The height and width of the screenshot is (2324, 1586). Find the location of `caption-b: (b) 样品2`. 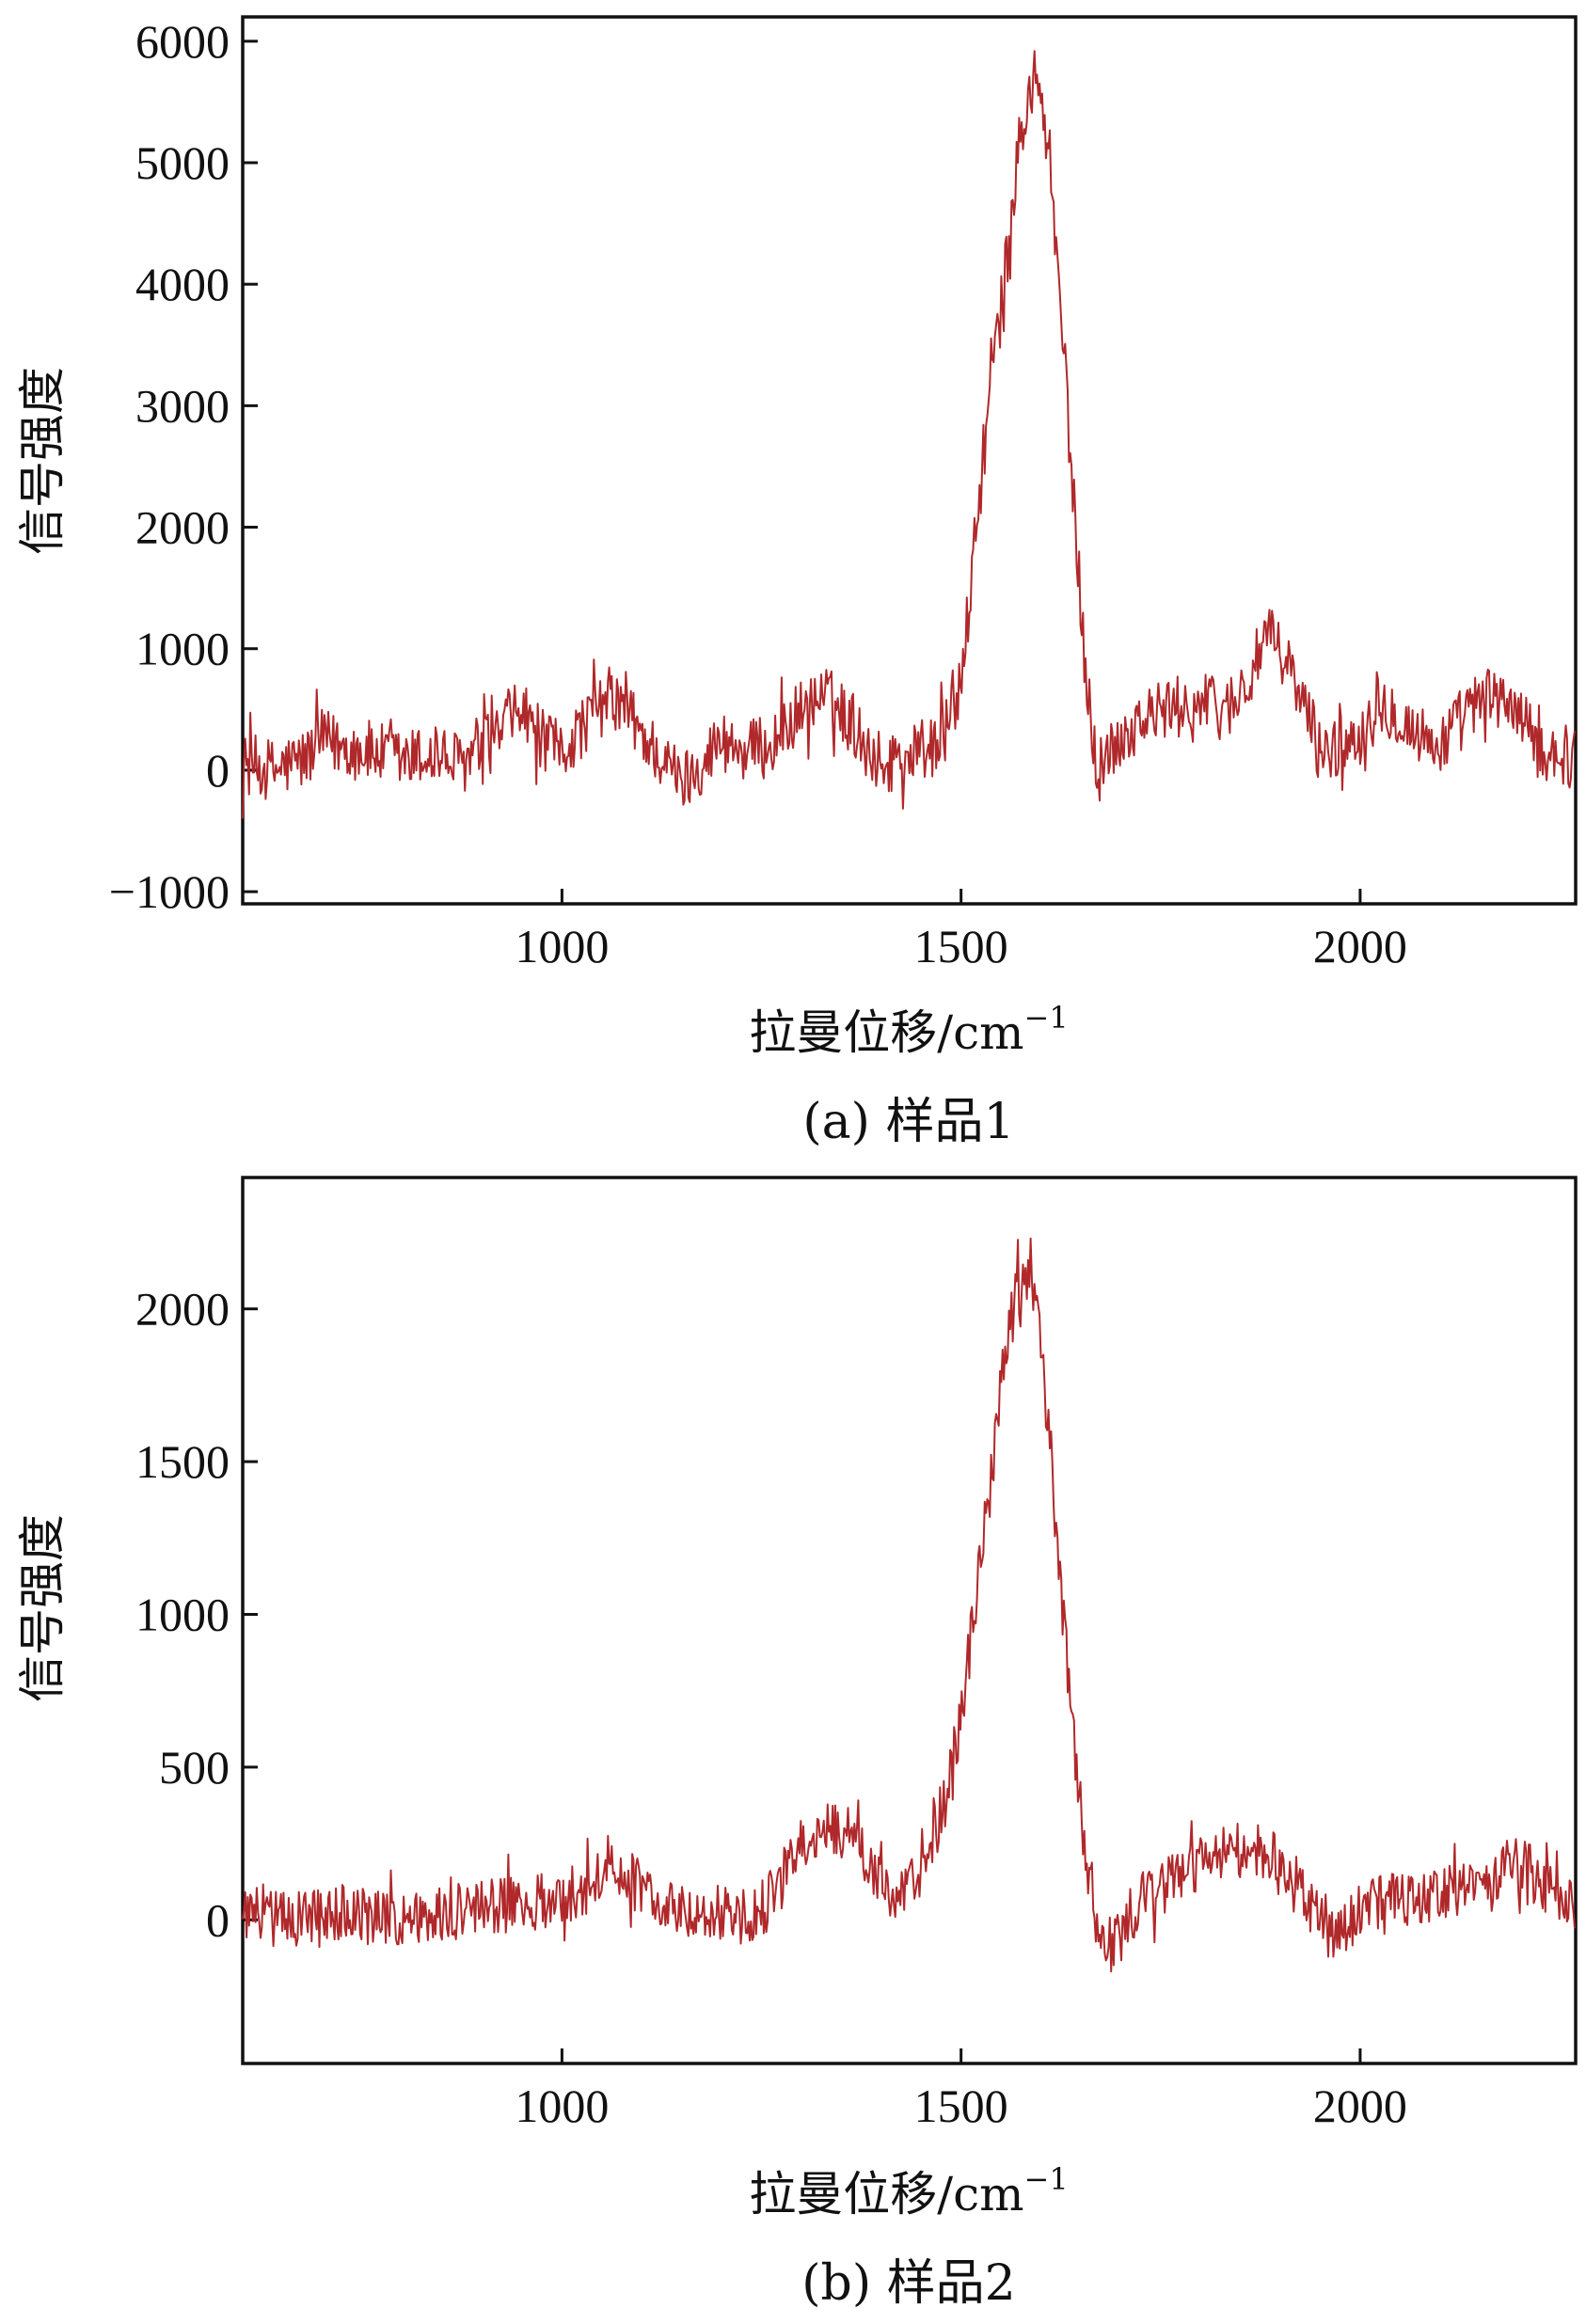

caption-b: (b) 样品2 is located at coordinates (908, 2283).